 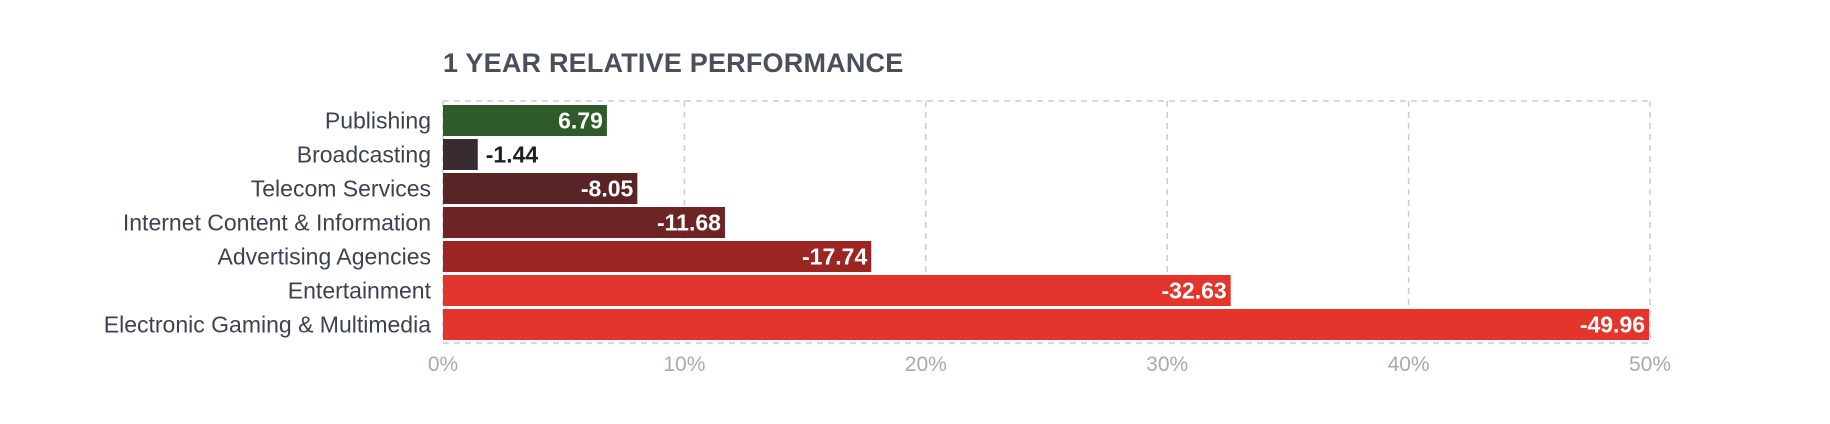 I want to click on value-label: -32.63, so click(x=1193, y=291).